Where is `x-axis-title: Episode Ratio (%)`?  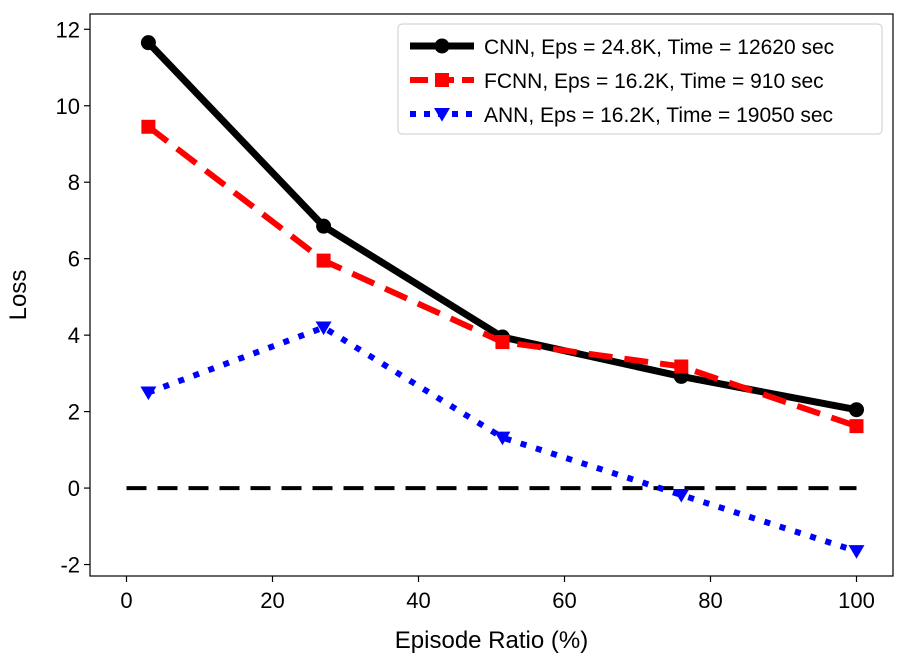
x-axis-title: Episode Ratio (%) is located at coordinates (491, 640).